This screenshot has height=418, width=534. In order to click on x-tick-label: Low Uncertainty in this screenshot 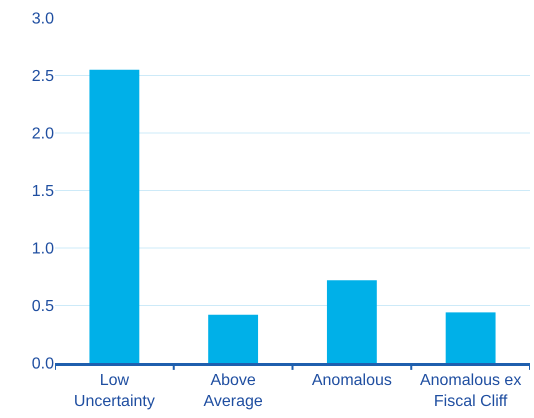, I will do `click(114, 391)`.